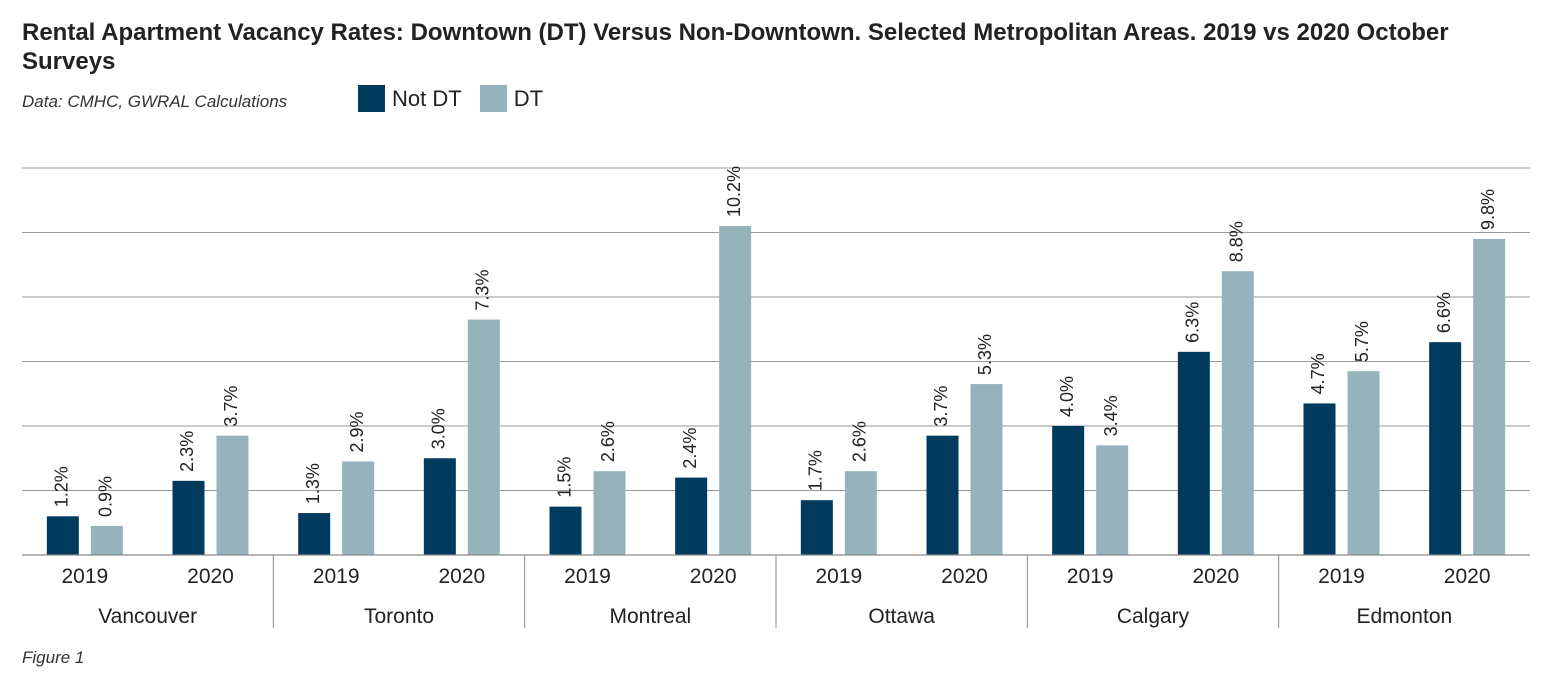 This screenshot has width=1550, height=692. Describe the element at coordinates (427, 98) in the screenshot. I see `legend-label-not-dt: Not DT` at that location.